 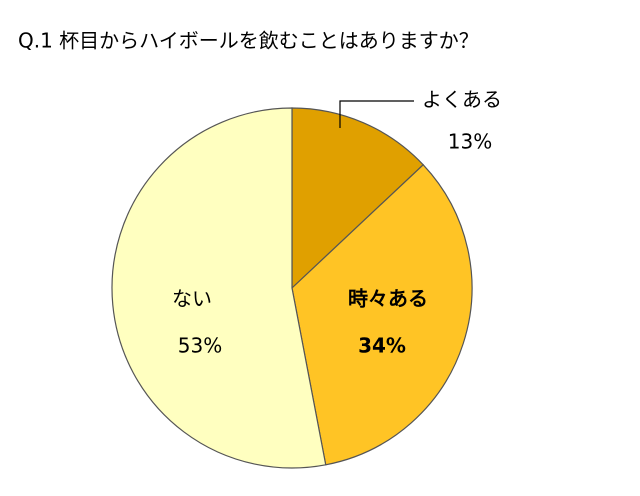 I want to click on value-label: 13%, so click(x=470, y=142).